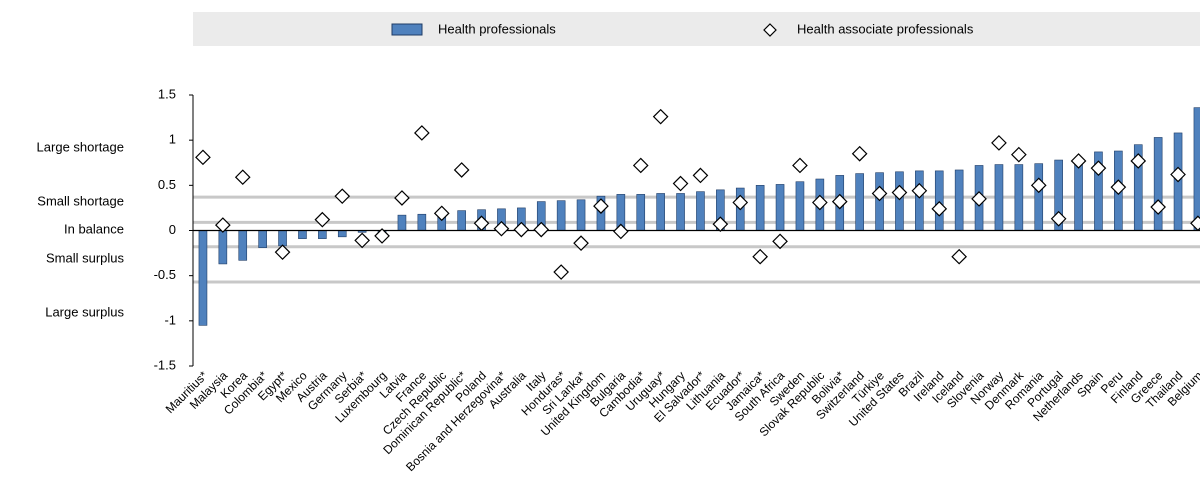 This screenshot has width=1200, height=488. Describe the element at coordinates (165, 364) in the screenshot. I see `y-tick-label: -1.5` at that location.